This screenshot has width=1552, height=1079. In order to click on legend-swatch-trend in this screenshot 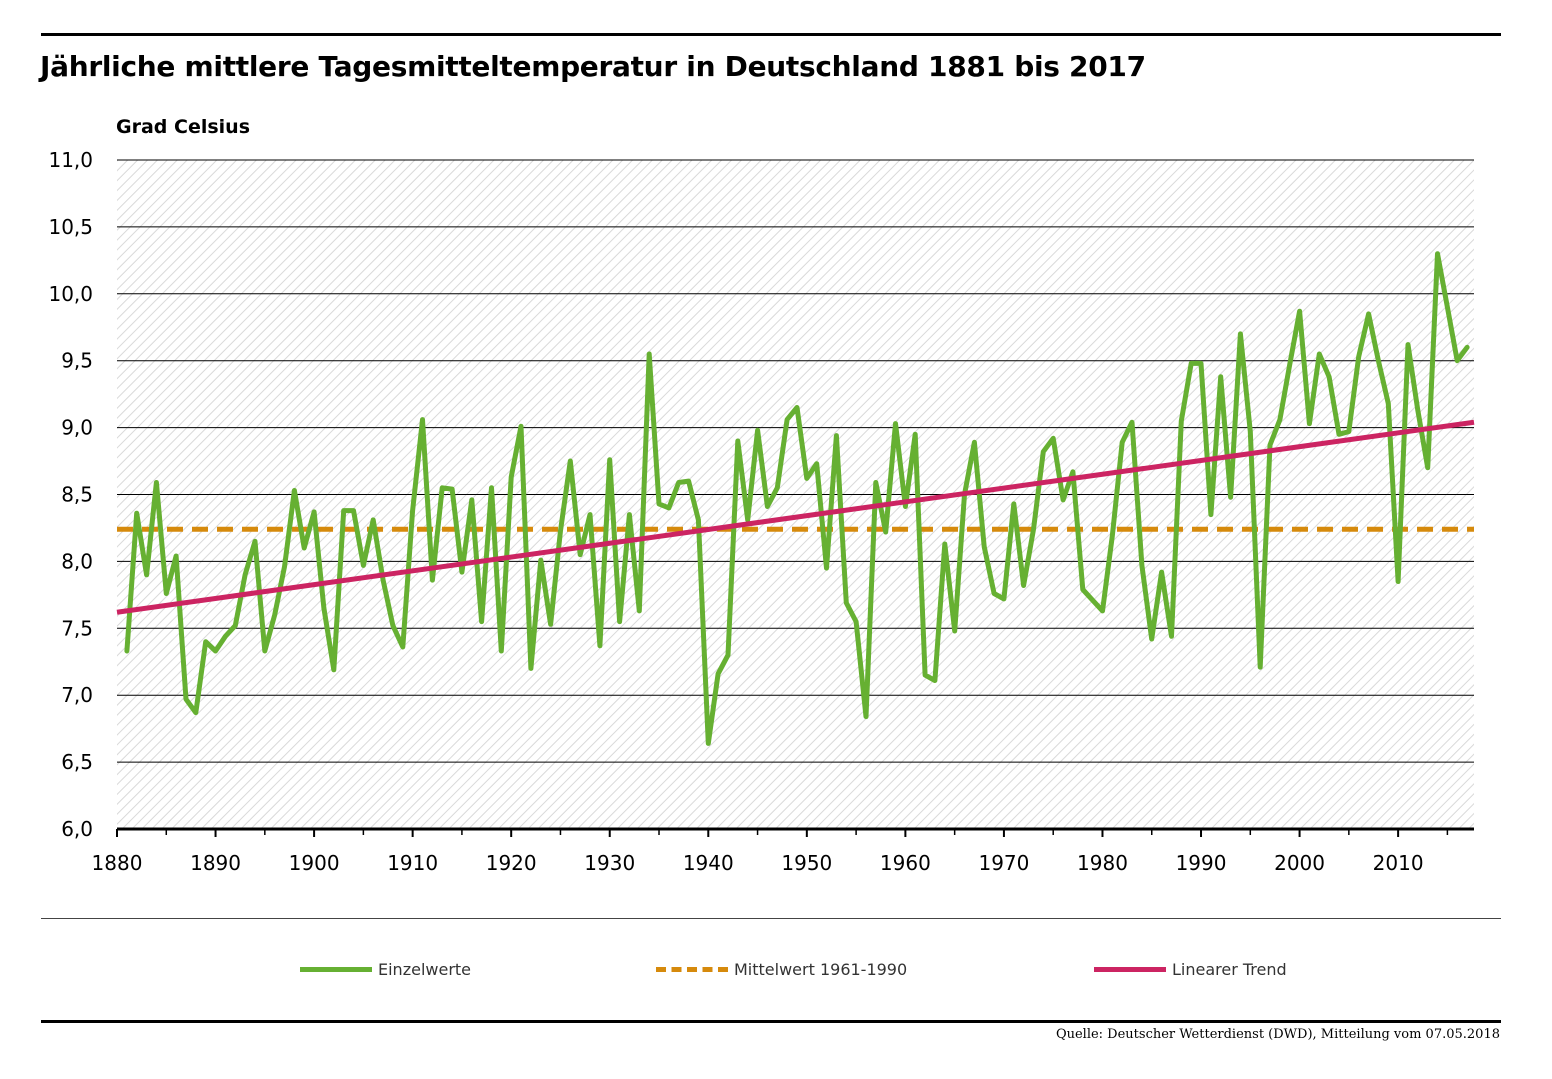, I will do `click(1130, 969)`.